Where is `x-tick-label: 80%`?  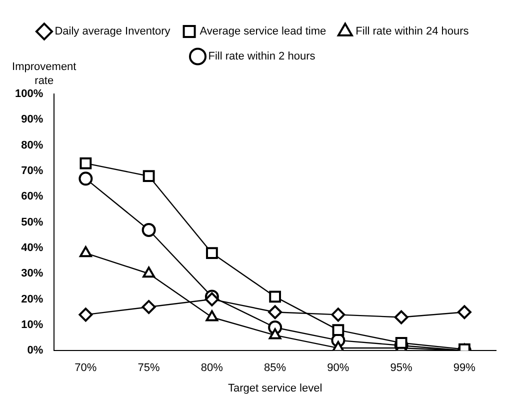 x-tick-label: 80% is located at coordinates (212, 368).